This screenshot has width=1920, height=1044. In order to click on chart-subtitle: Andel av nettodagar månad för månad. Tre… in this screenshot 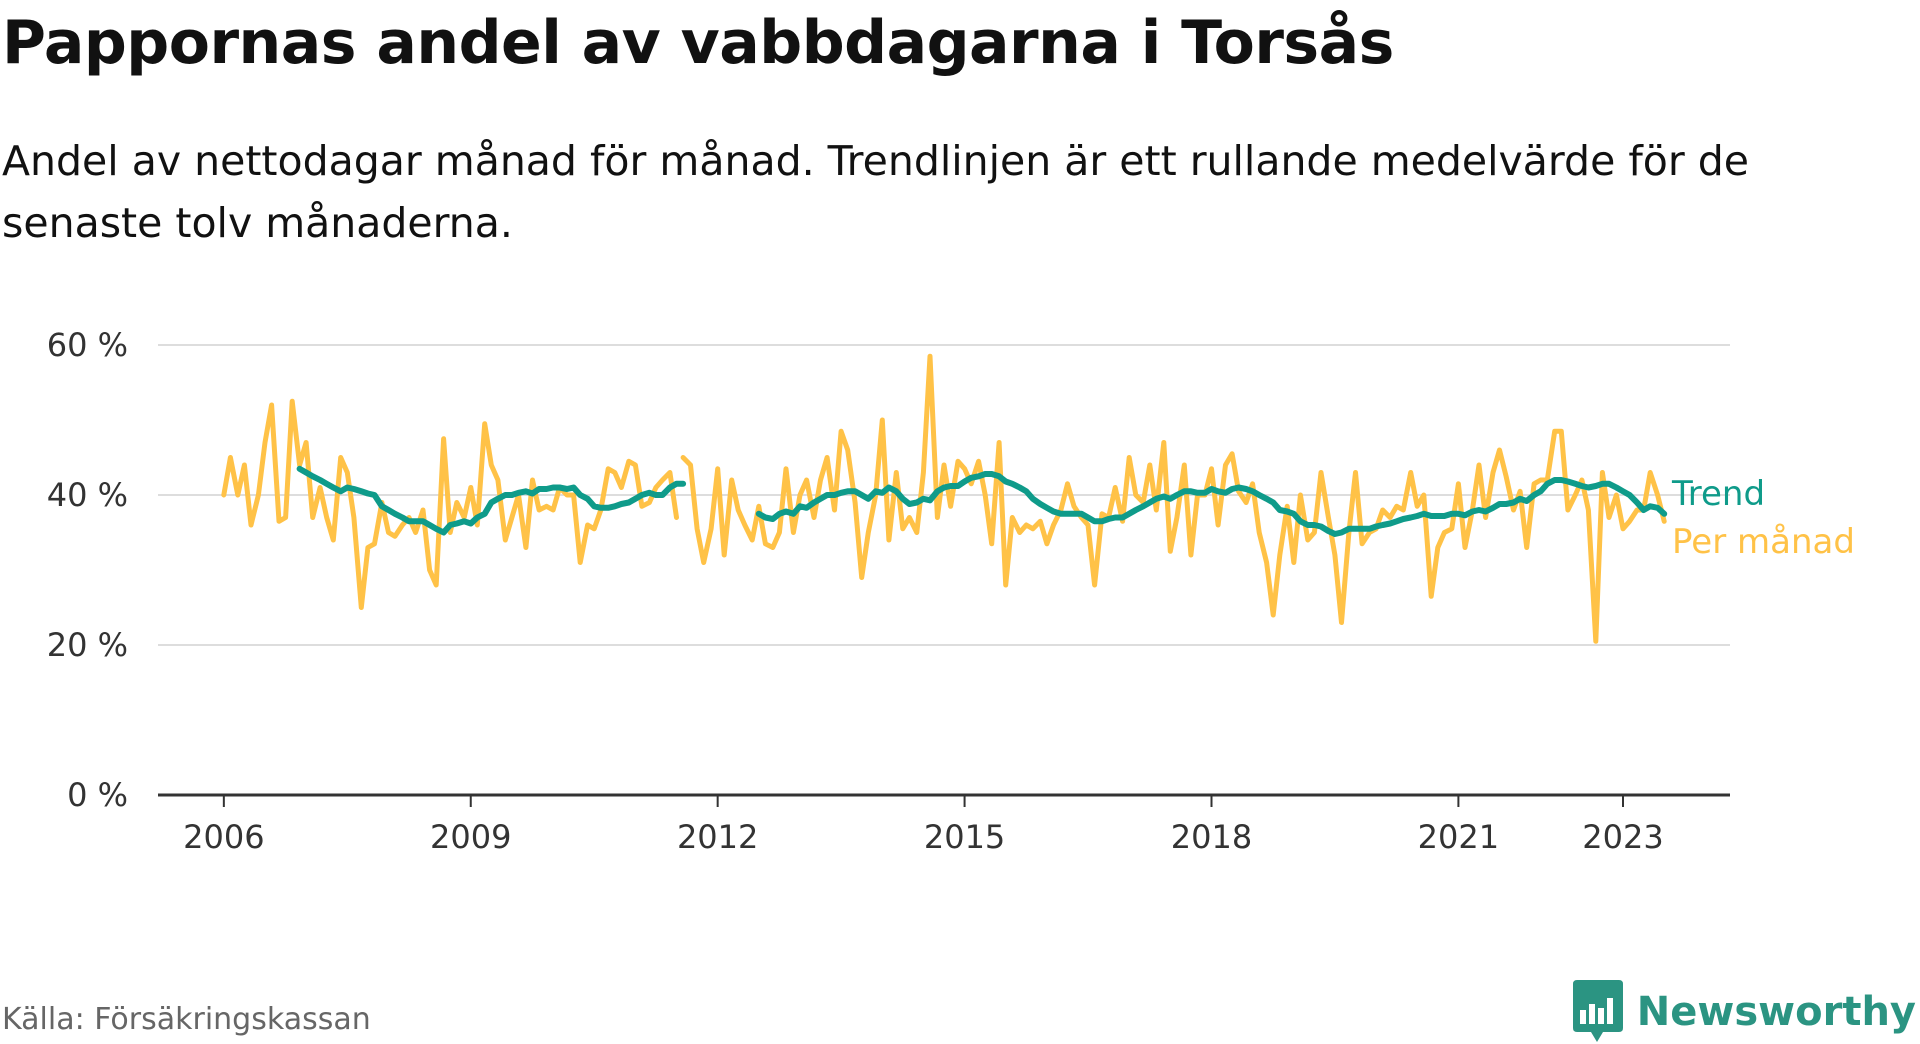, I will do `click(875, 192)`.